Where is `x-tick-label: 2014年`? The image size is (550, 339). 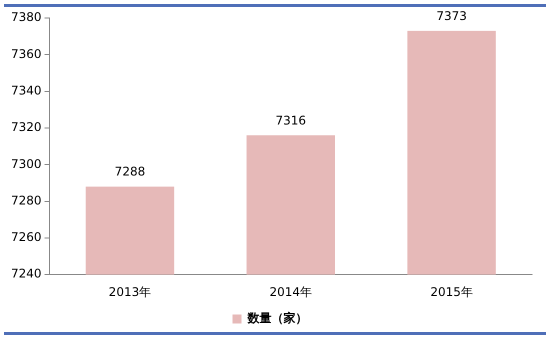
x-tick-label: 2014年 is located at coordinates (290, 291).